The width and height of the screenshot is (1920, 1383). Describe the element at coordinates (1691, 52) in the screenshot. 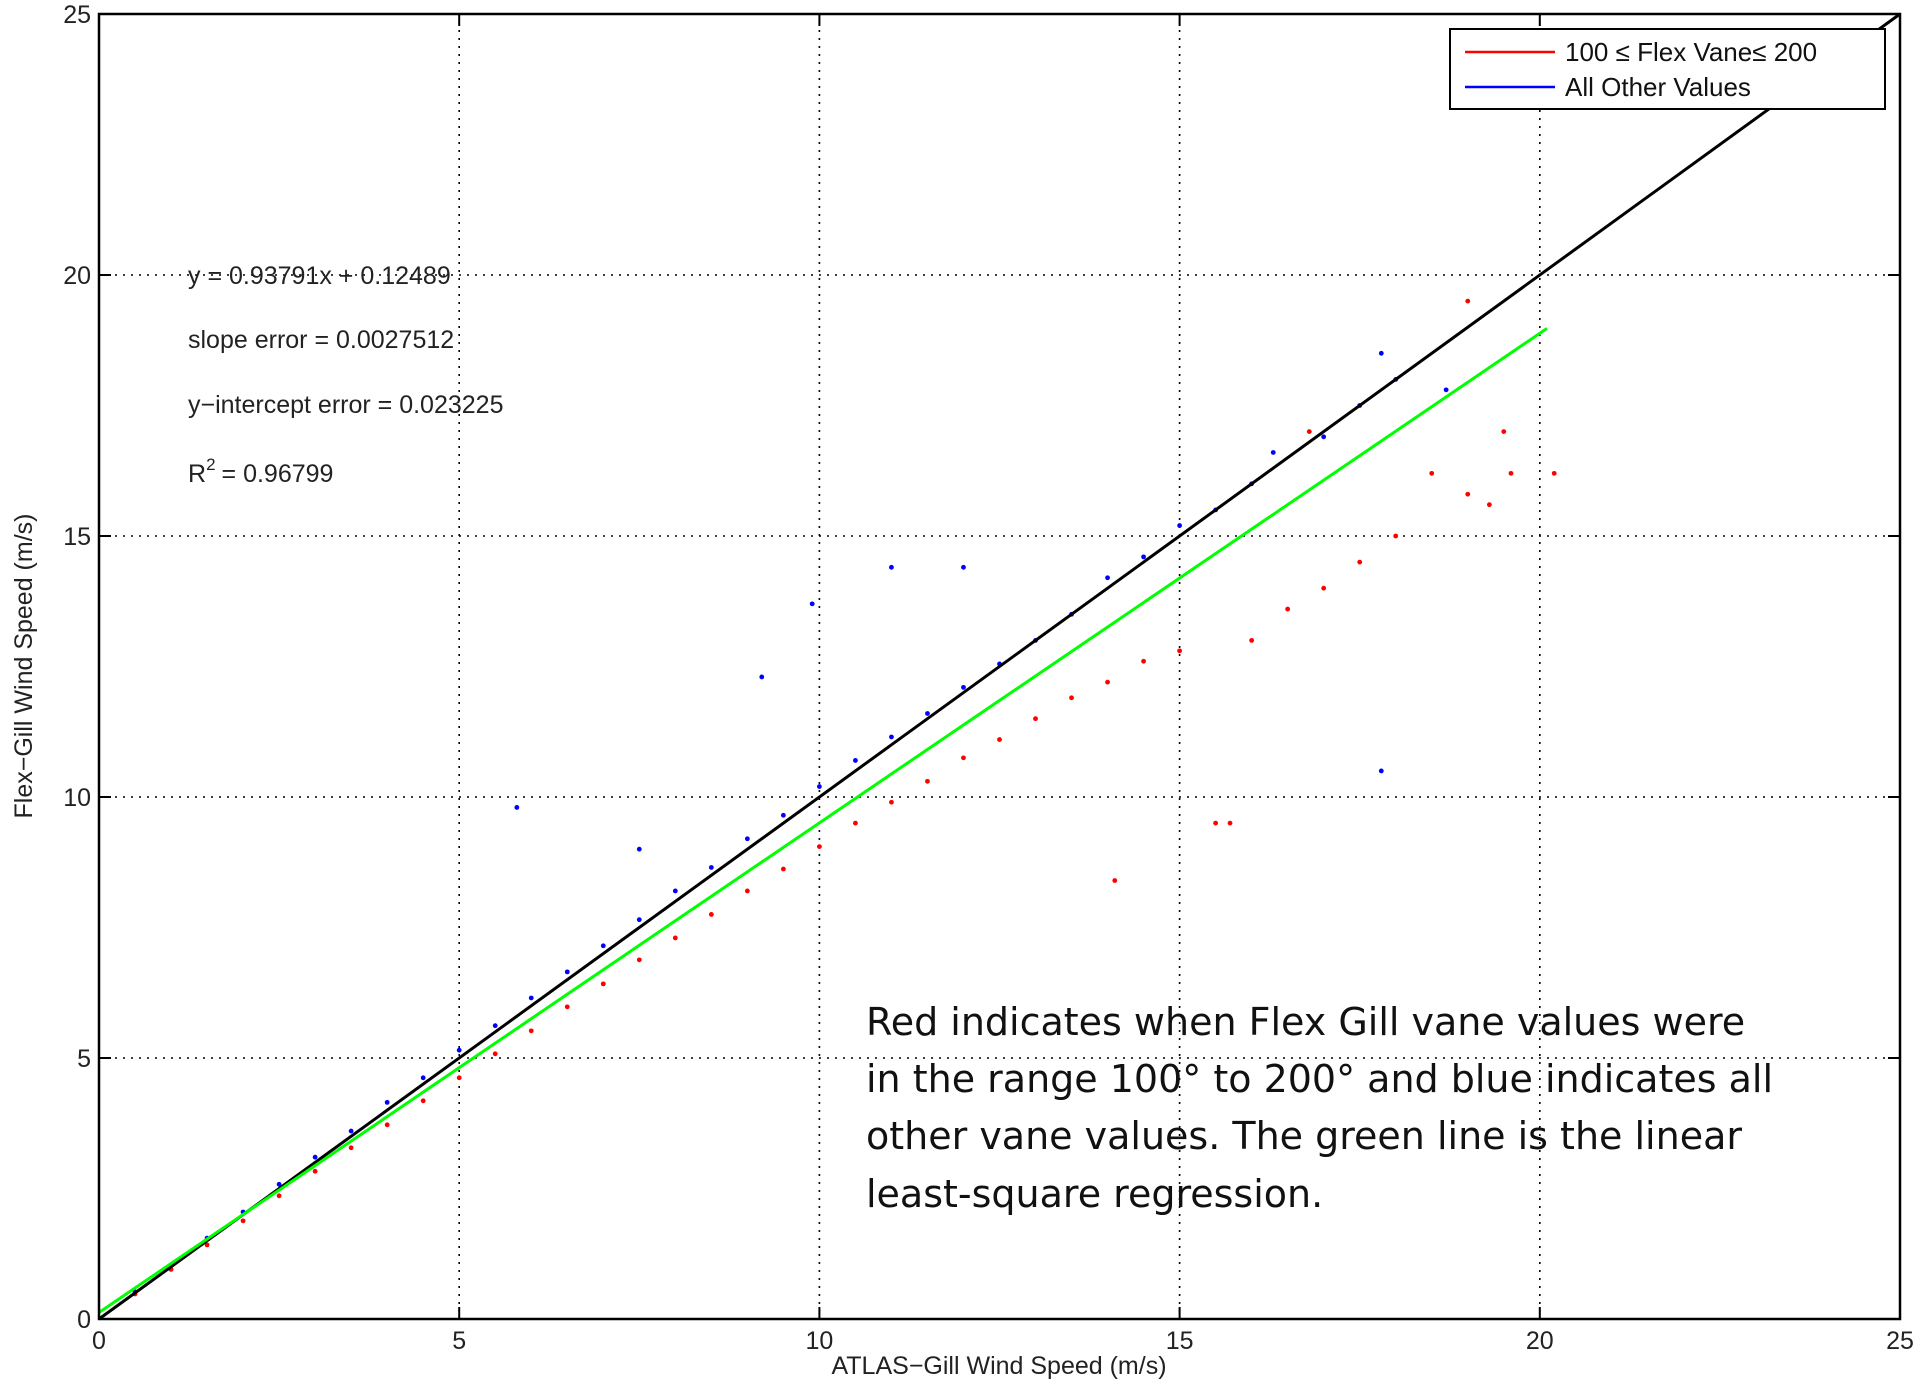

I see `legend-label-red: 100 ≤ Flex Vane≤ 200` at that location.